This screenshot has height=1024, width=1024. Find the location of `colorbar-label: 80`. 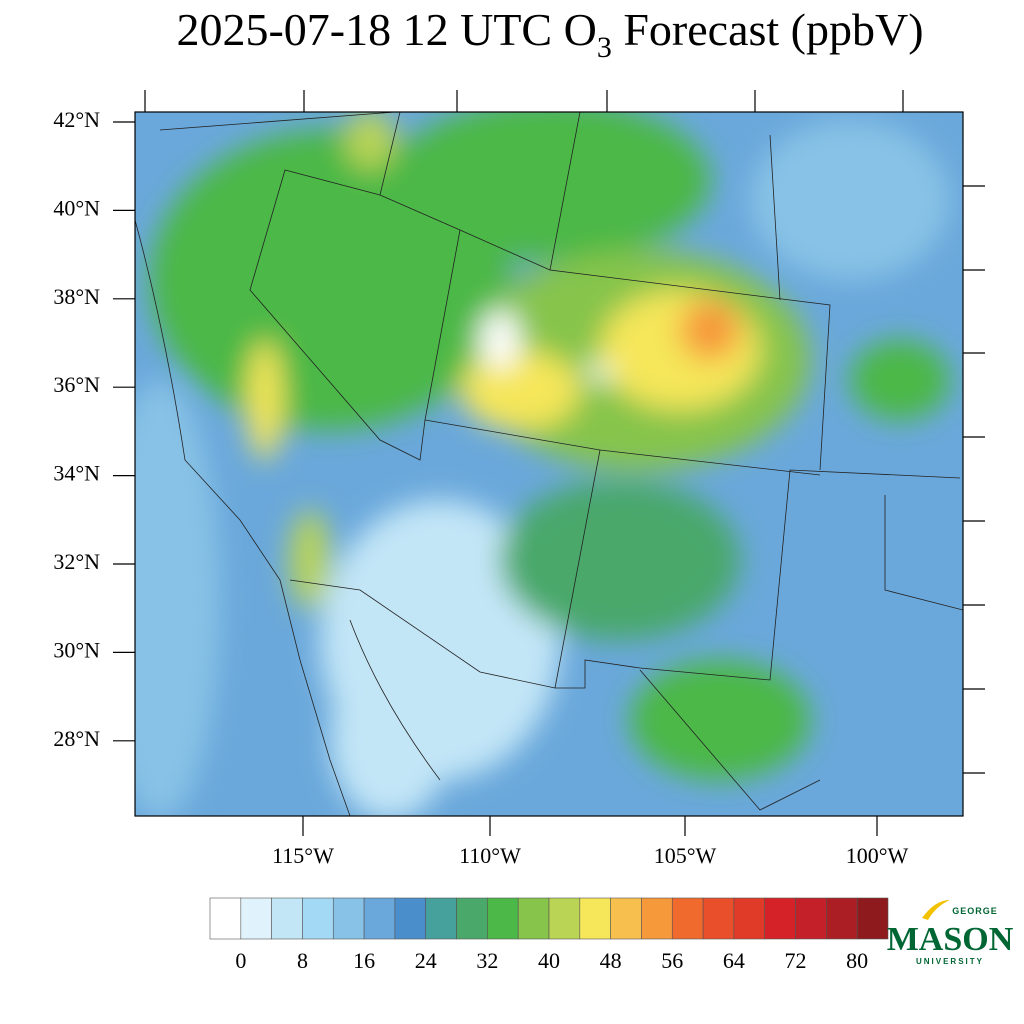

colorbar-label: 80 is located at coordinates (857, 960).